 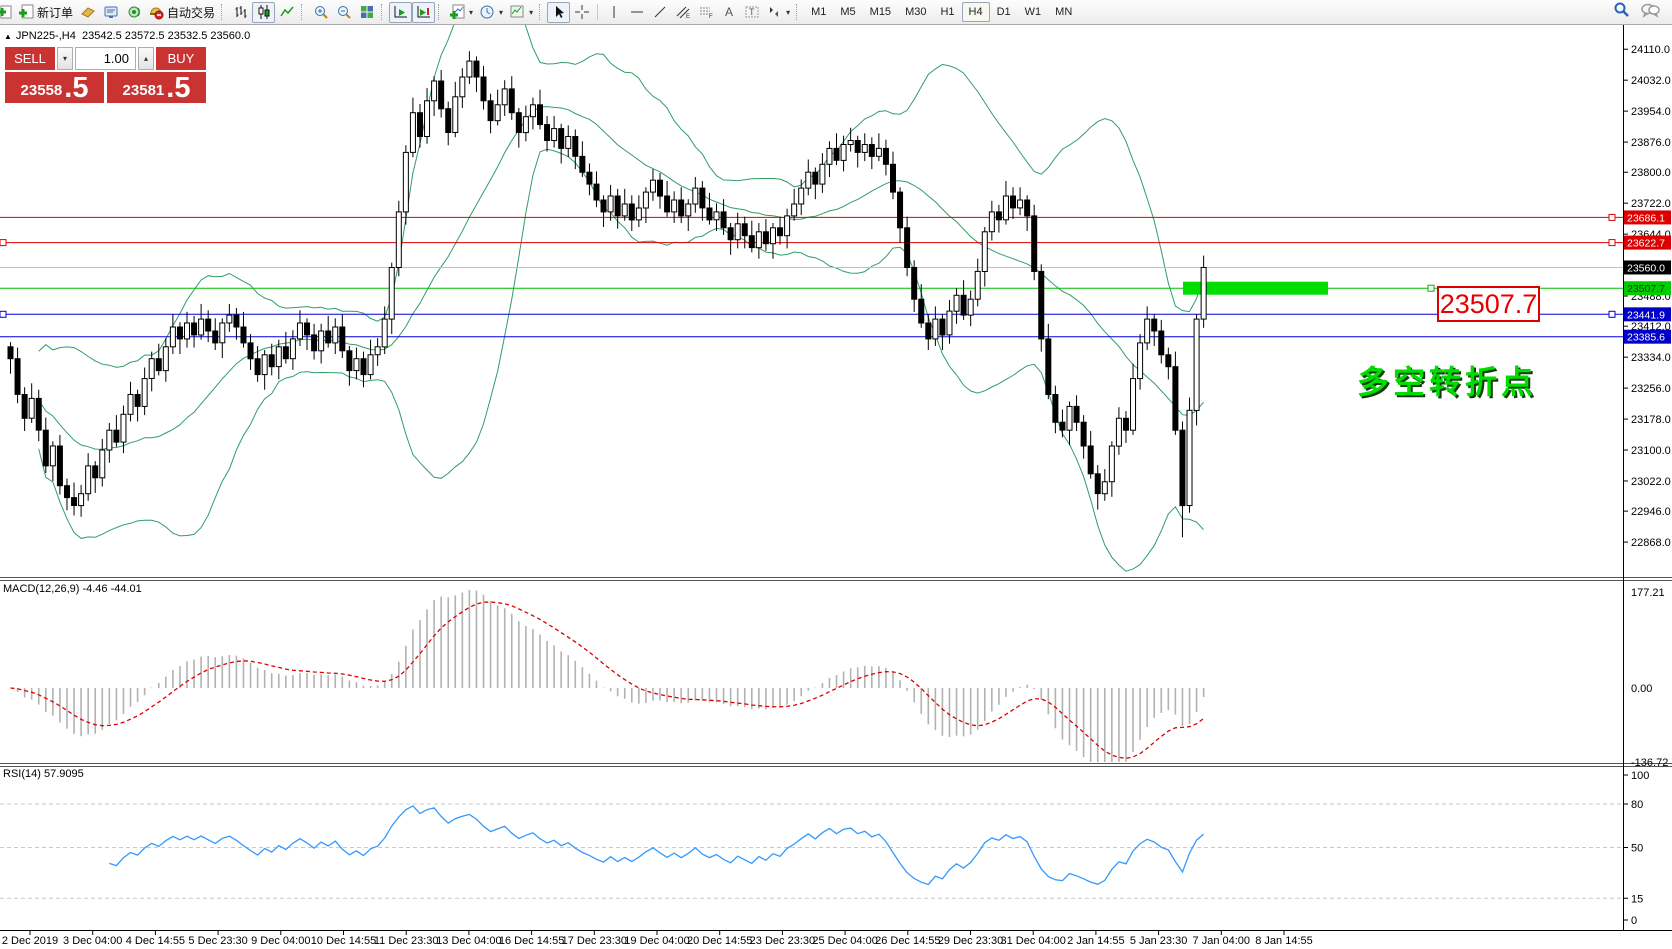 What do you see at coordinates (156, 87) in the screenshot?
I see `buy-price: 23581 .5` at bounding box center [156, 87].